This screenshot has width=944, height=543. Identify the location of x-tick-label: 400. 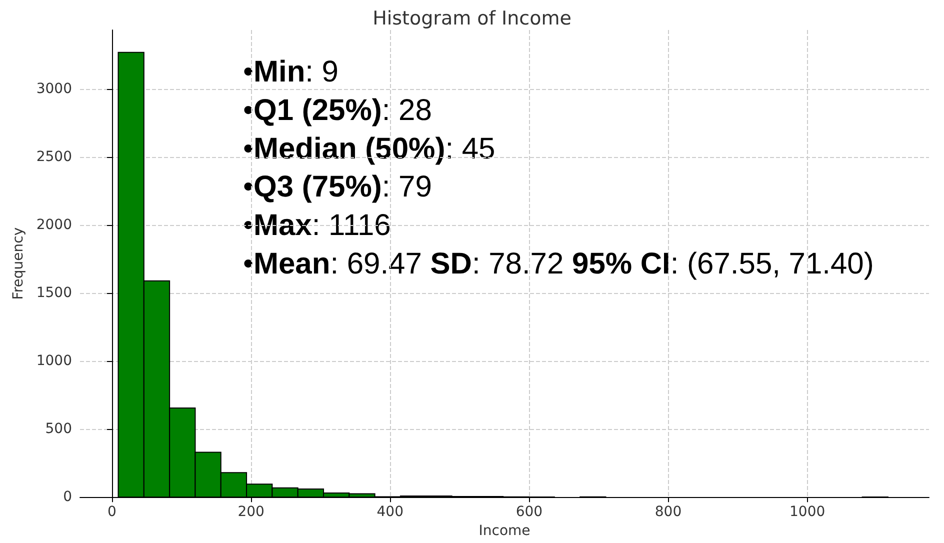
(390, 512).